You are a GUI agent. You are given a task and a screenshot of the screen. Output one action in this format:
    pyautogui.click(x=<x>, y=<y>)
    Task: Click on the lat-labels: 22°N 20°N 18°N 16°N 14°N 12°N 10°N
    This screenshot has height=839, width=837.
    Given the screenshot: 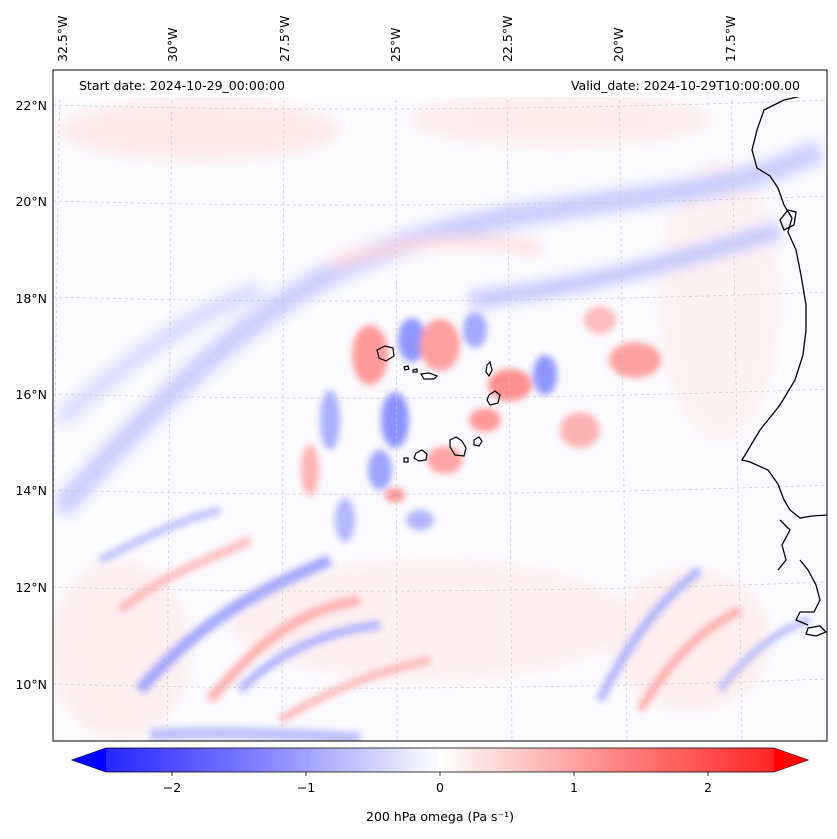 What is the action you would take?
    pyautogui.click(x=31, y=395)
    